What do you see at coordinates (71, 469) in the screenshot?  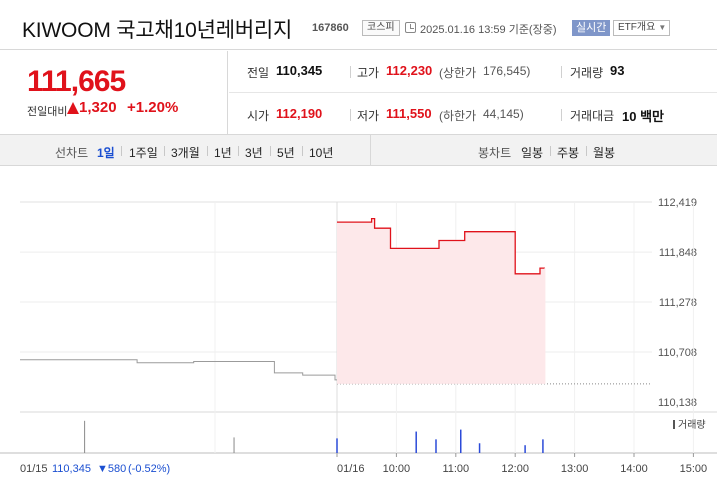 I see `prev-day-close: 110,345` at bounding box center [71, 469].